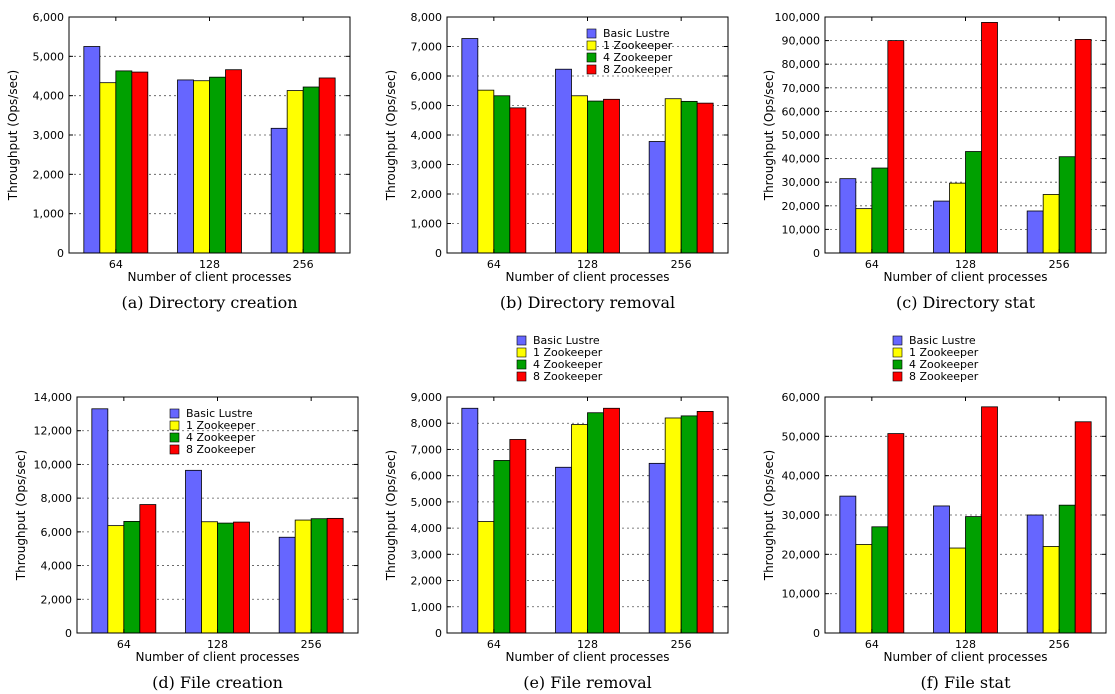 This screenshot has height=694, width=1115. I want to click on y-tick-label: 5,000, so click(427, 502).